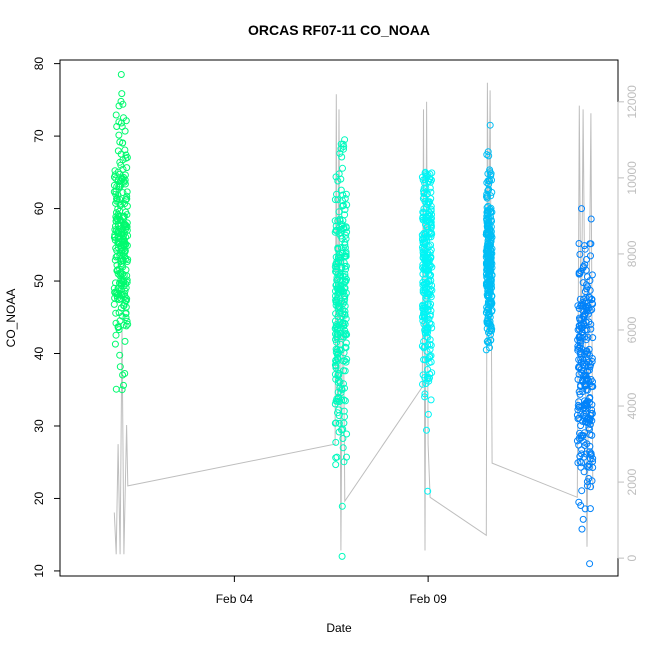 The height and width of the screenshot is (650, 650). Describe the element at coordinates (632, 178) in the screenshot. I see `y2-tick-label: 10000` at that location.